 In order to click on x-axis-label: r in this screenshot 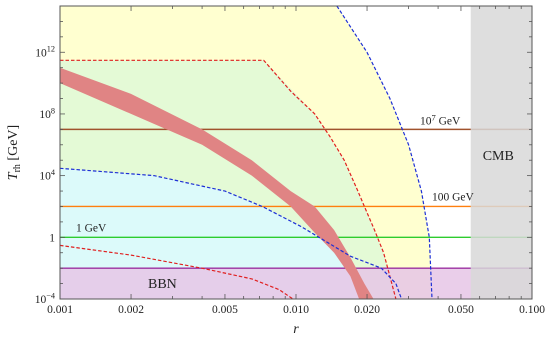, I will do `click(296, 329)`.